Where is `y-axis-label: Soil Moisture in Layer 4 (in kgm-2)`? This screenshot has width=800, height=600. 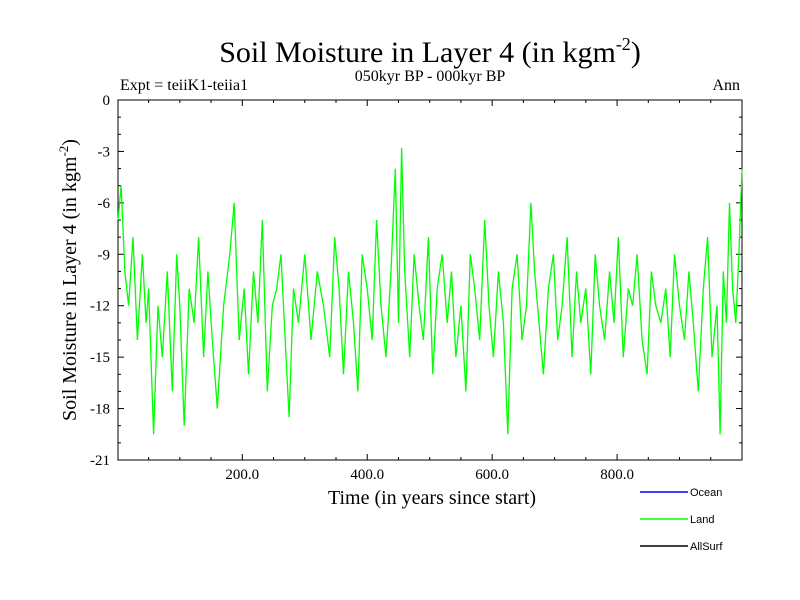 y-axis-label: Soil Moisture in Layer 4 (in kgm-2) is located at coordinates (68, 280).